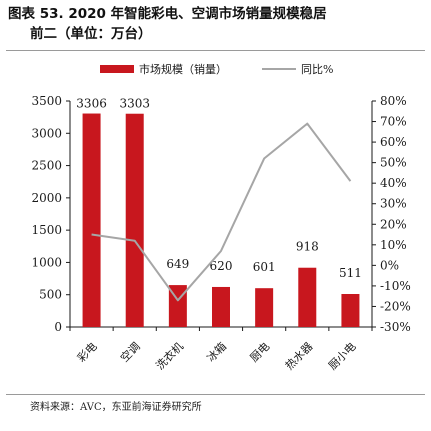 The image size is (431, 431). Describe the element at coordinates (395, 286) in the screenshot. I see `right-tick-label: -10%` at that location.